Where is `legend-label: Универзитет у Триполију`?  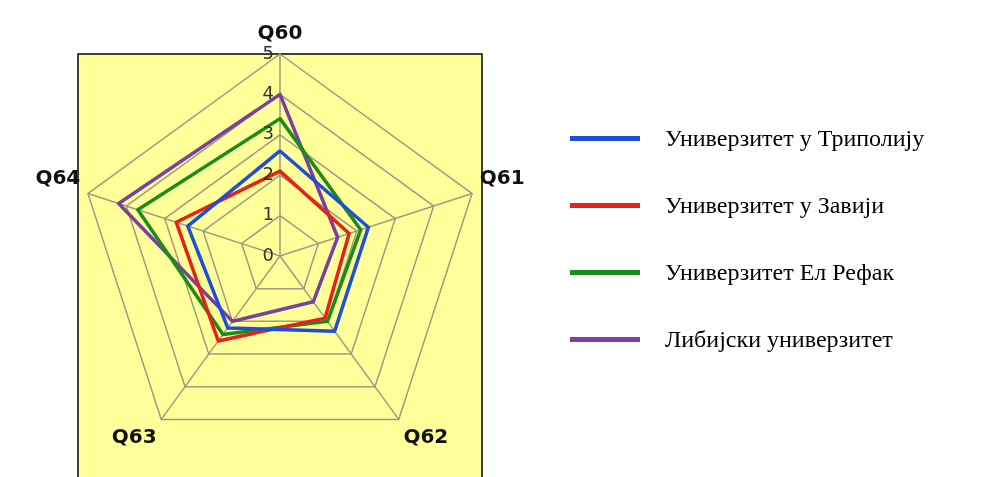
legend-label: Универзитет у Триполију is located at coordinates (795, 138).